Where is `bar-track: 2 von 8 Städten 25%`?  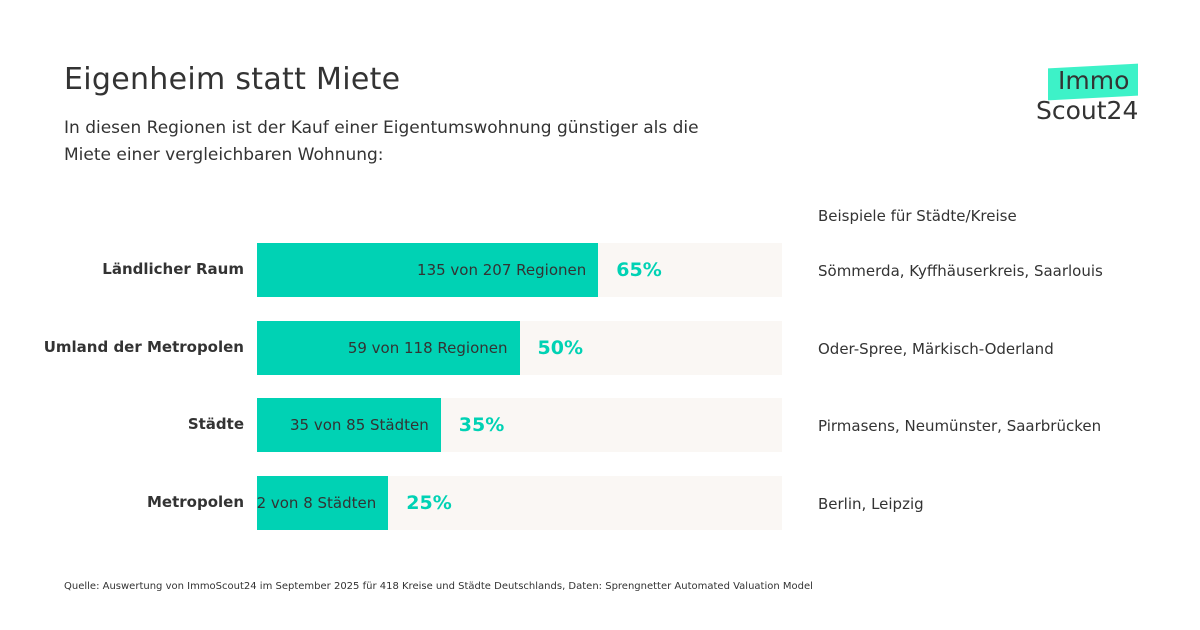 bar-track: 2 von 8 Städten 25% is located at coordinates (519, 503).